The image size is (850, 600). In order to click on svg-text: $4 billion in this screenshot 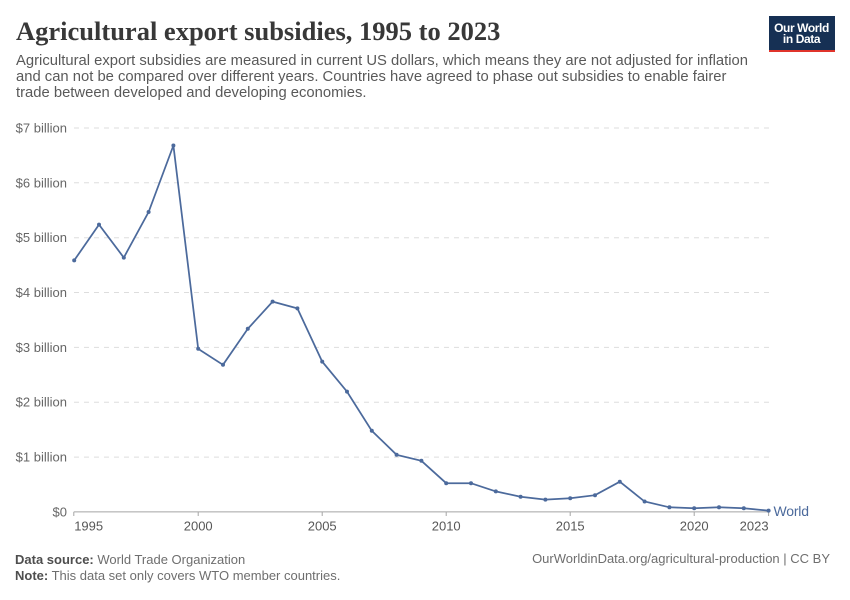, I will do `click(41, 292)`.